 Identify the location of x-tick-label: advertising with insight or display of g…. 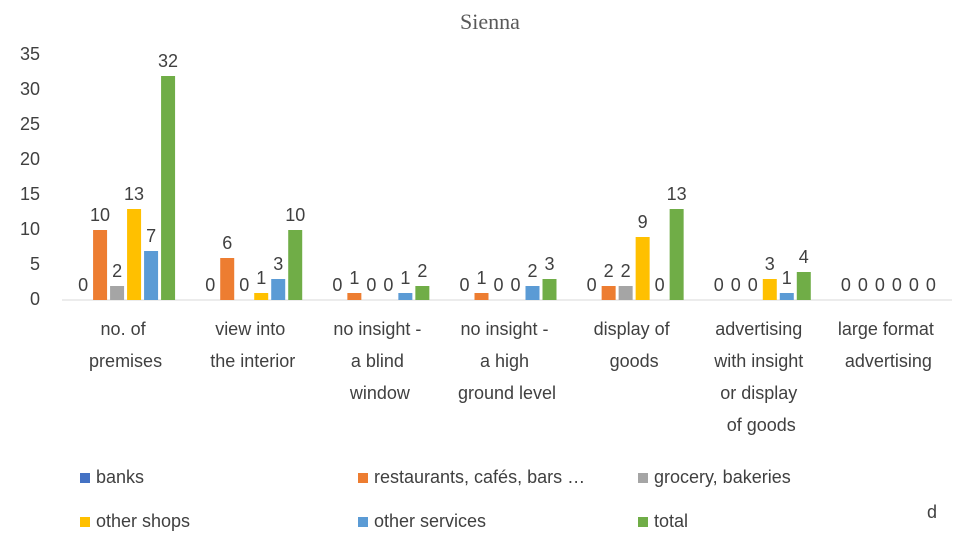
(760, 377).